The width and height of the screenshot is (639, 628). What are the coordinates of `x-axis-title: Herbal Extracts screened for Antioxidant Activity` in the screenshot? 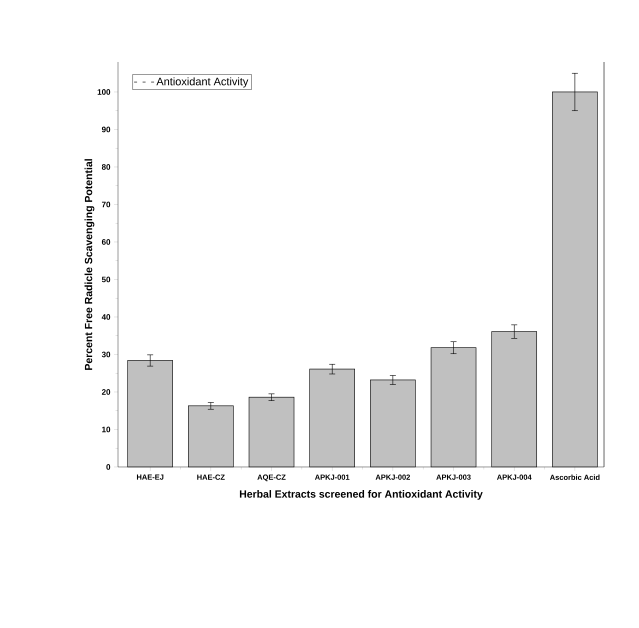 It's located at (361, 495).